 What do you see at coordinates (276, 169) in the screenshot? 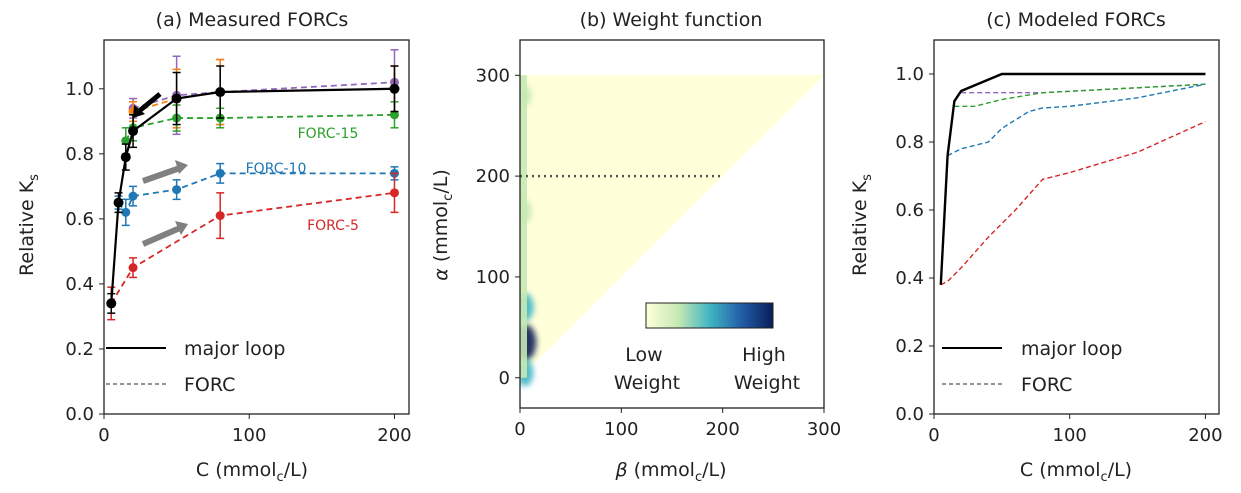
I see `annotation-forc-10: FORC-10` at bounding box center [276, 169].